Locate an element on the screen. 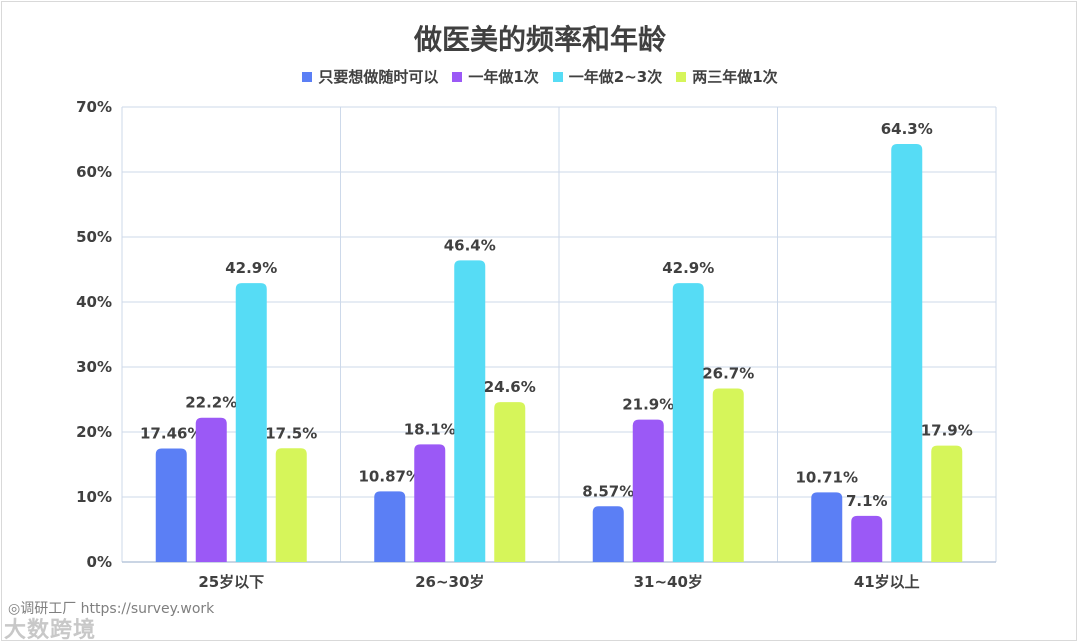  chart-legend: 只要想做随时可以 一年做1次 一年做2~3次 两三年做1次 is located at coordinates (540, 76).